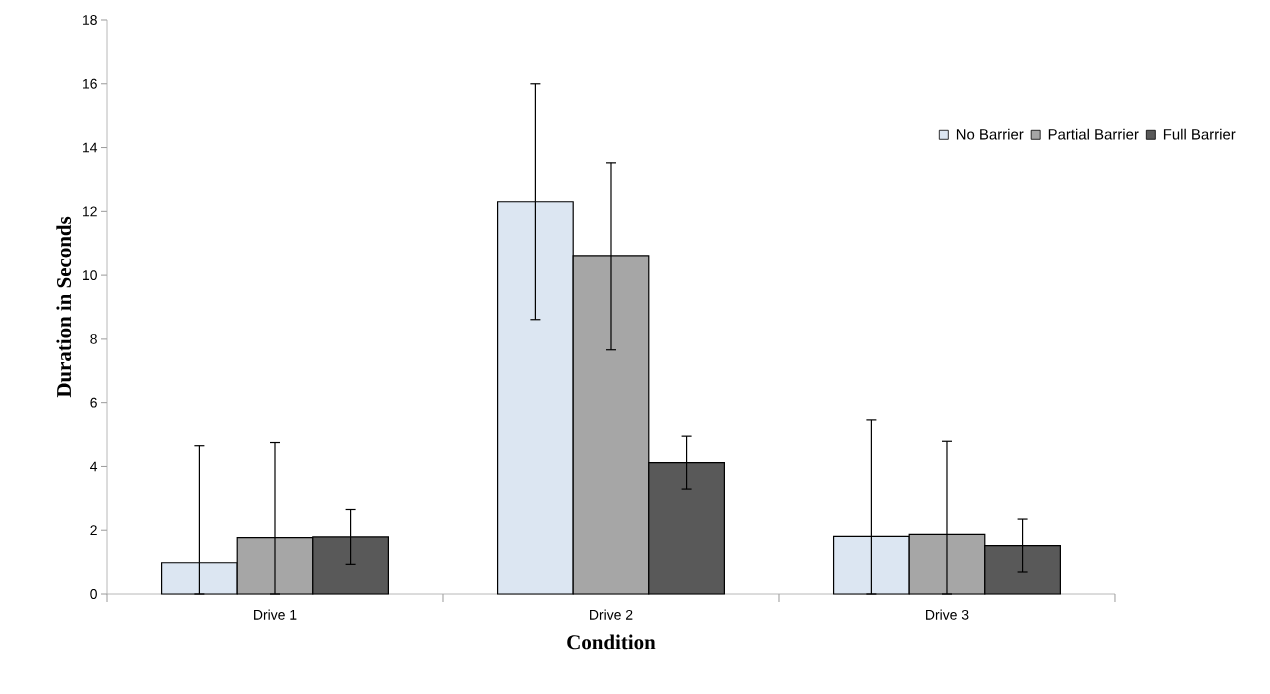 The width and height of the screenshot is (1270, 694). Describe the element at coordinates (90, 83) in the screenshot. I see `y-tick-label: 16` at that location.